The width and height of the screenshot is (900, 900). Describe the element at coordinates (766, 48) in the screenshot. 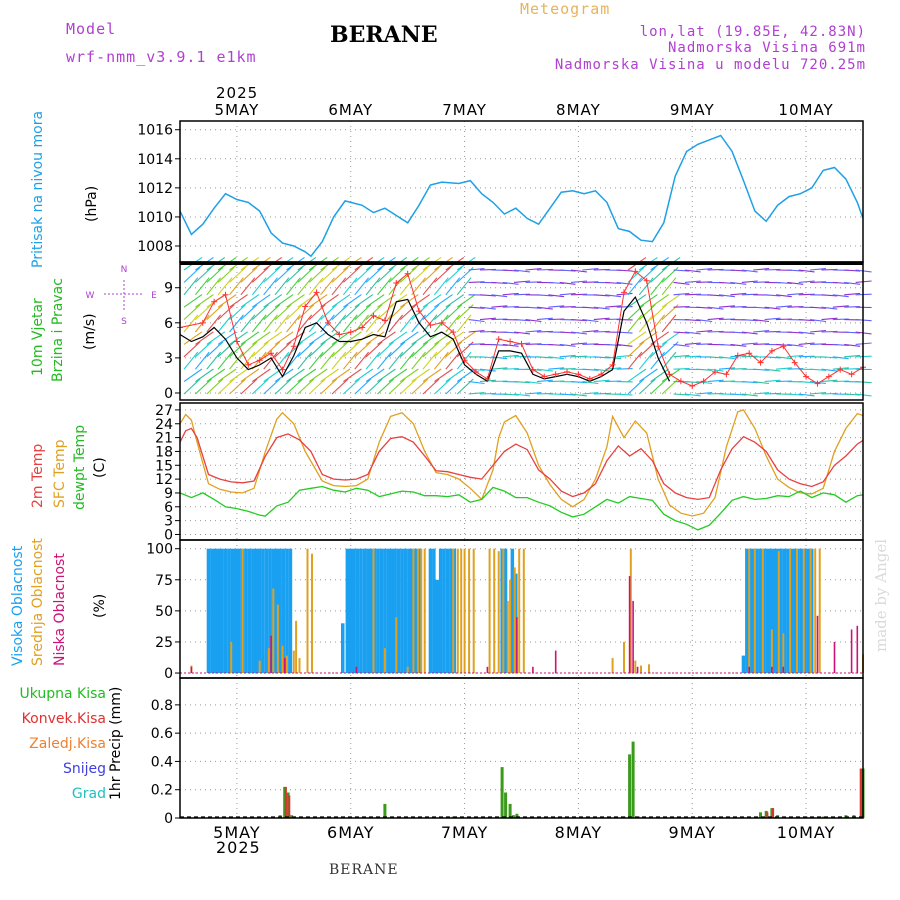

I see `elevation-label: Nadmorska Visina 691m` at that location.